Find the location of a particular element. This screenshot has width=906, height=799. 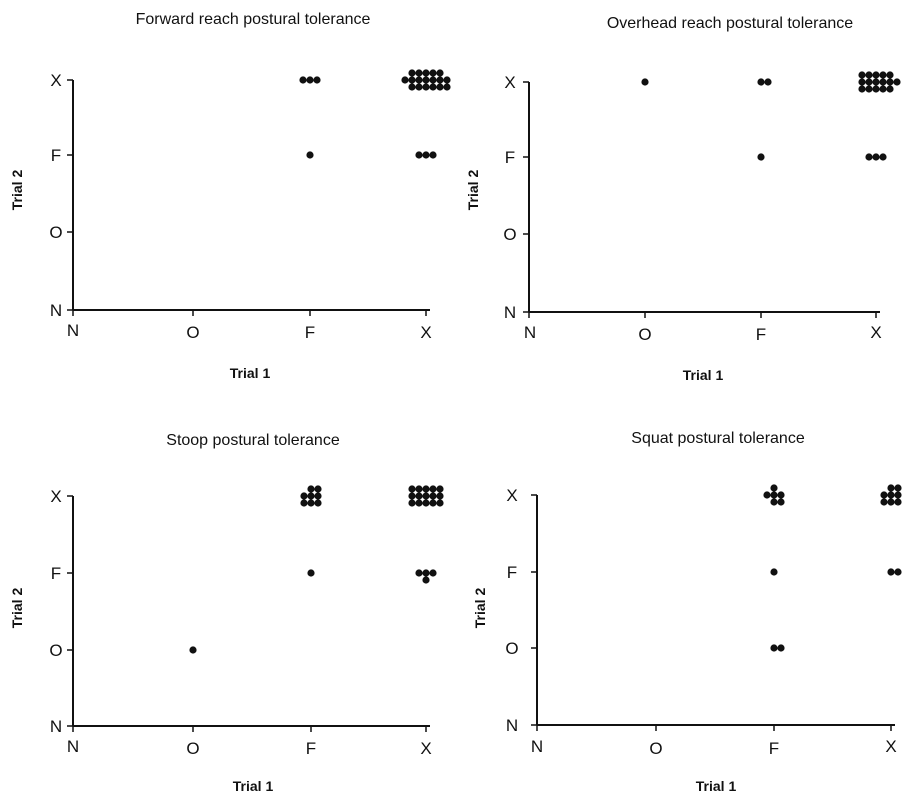

chart-title: Squat postural tolerance is located at coordinates (718, 438).